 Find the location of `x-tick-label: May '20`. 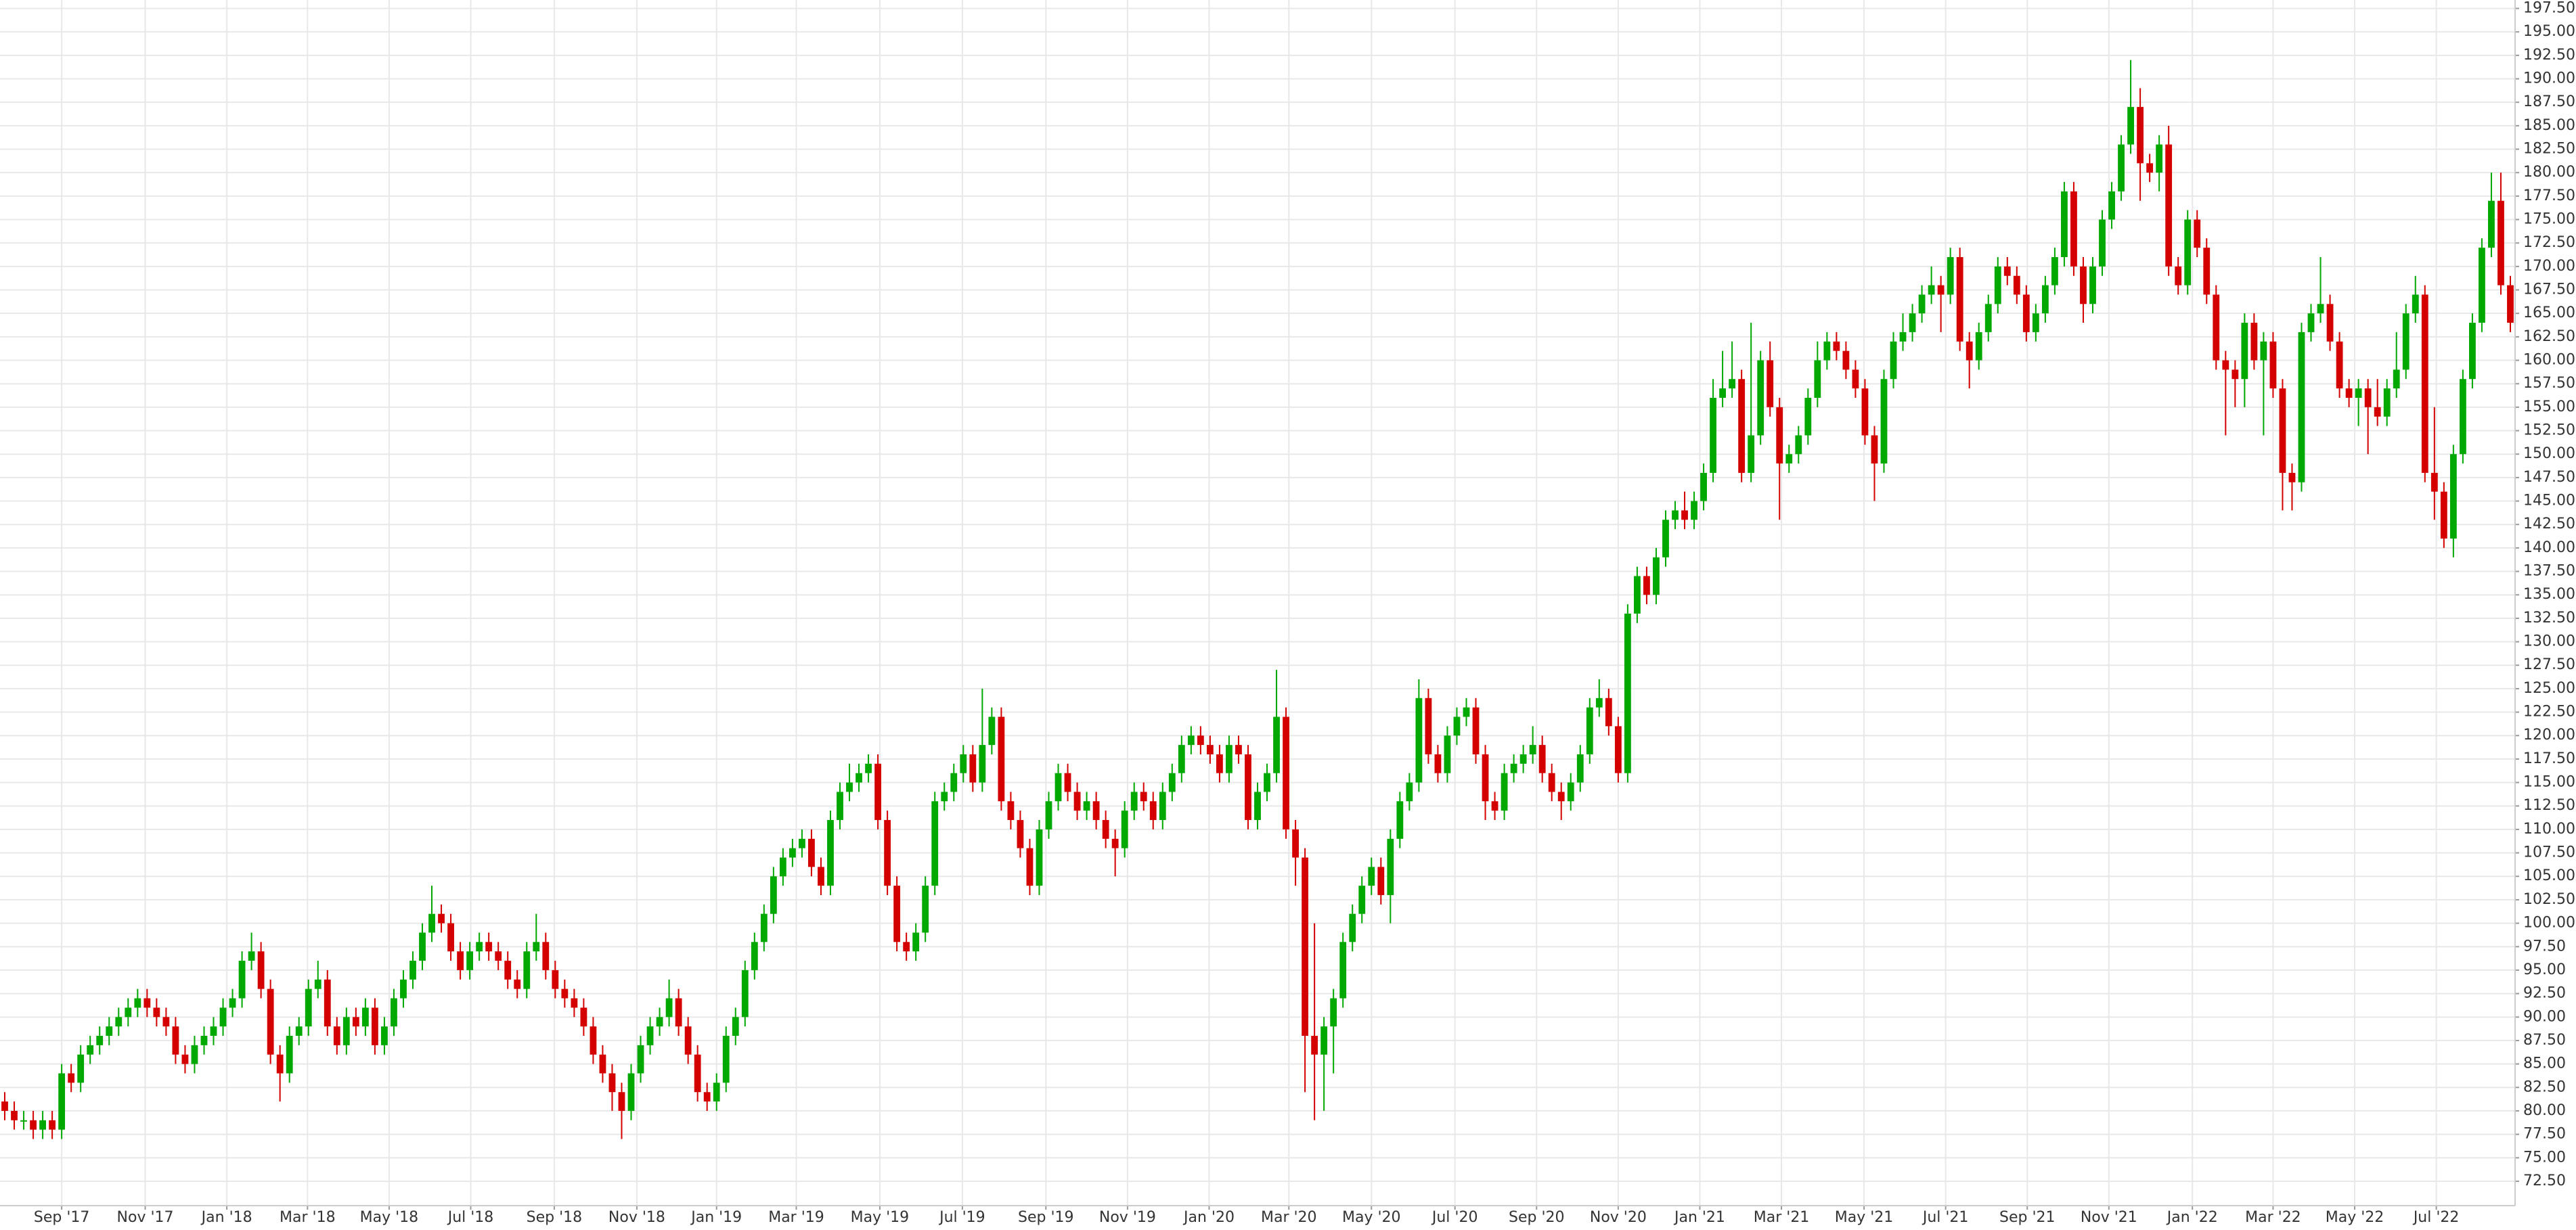

x-tick-label: May '20 is located at coordinates (1371, 1217).